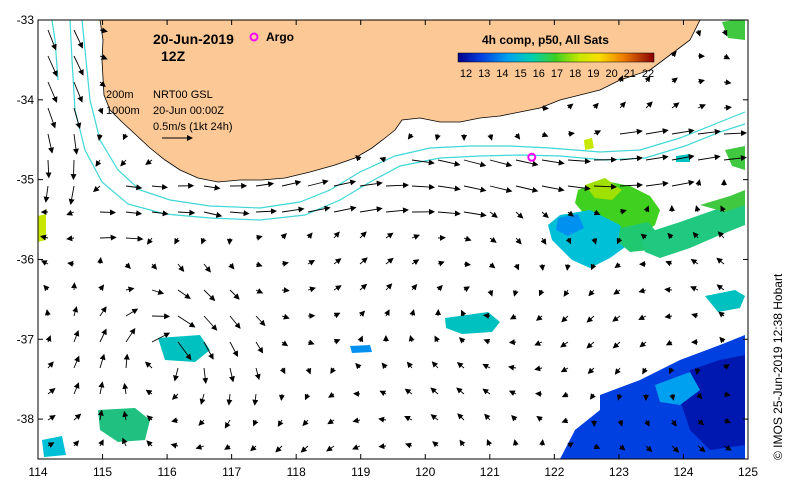  What do you see at coordinates (748, 472) in the screenshot?
I see `lon-tick-label: 125` at bounding box center [748, 472].